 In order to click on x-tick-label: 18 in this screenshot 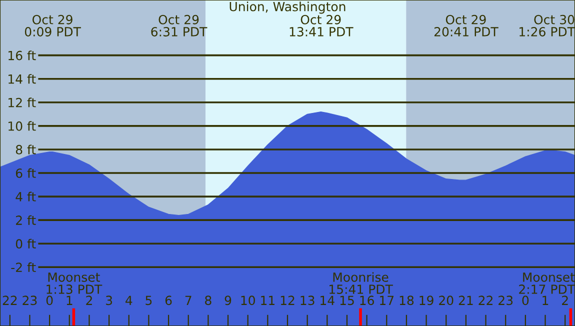, I will do `click(407, 301)`.